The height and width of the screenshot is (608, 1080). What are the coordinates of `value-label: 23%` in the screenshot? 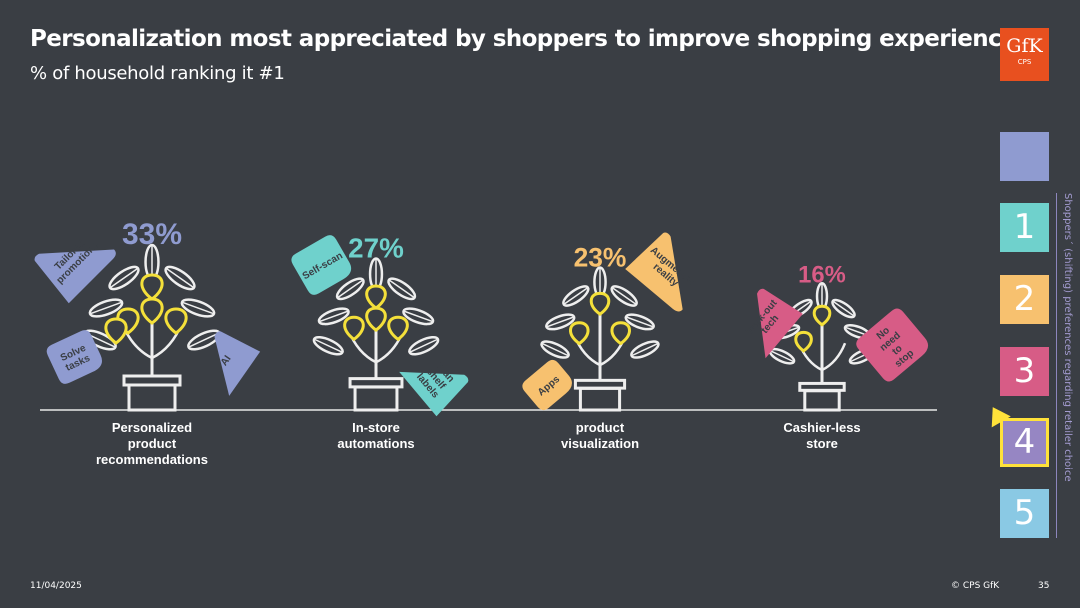 It's located at (600, 258).